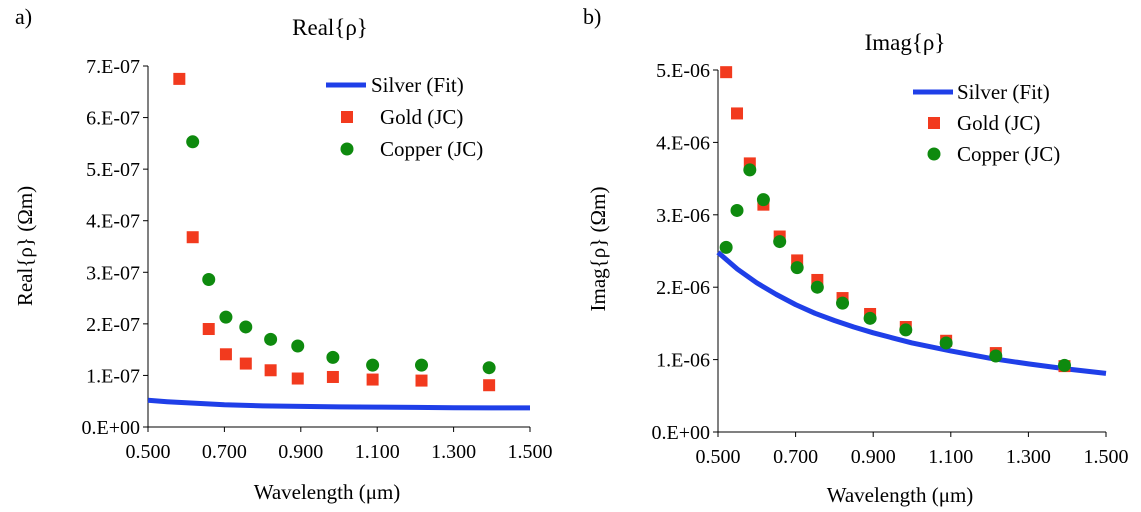  Describe the element at coordinates (530, 452) in the screenshot. I see `panel-a-x-tick-label: 1.500` at that location.